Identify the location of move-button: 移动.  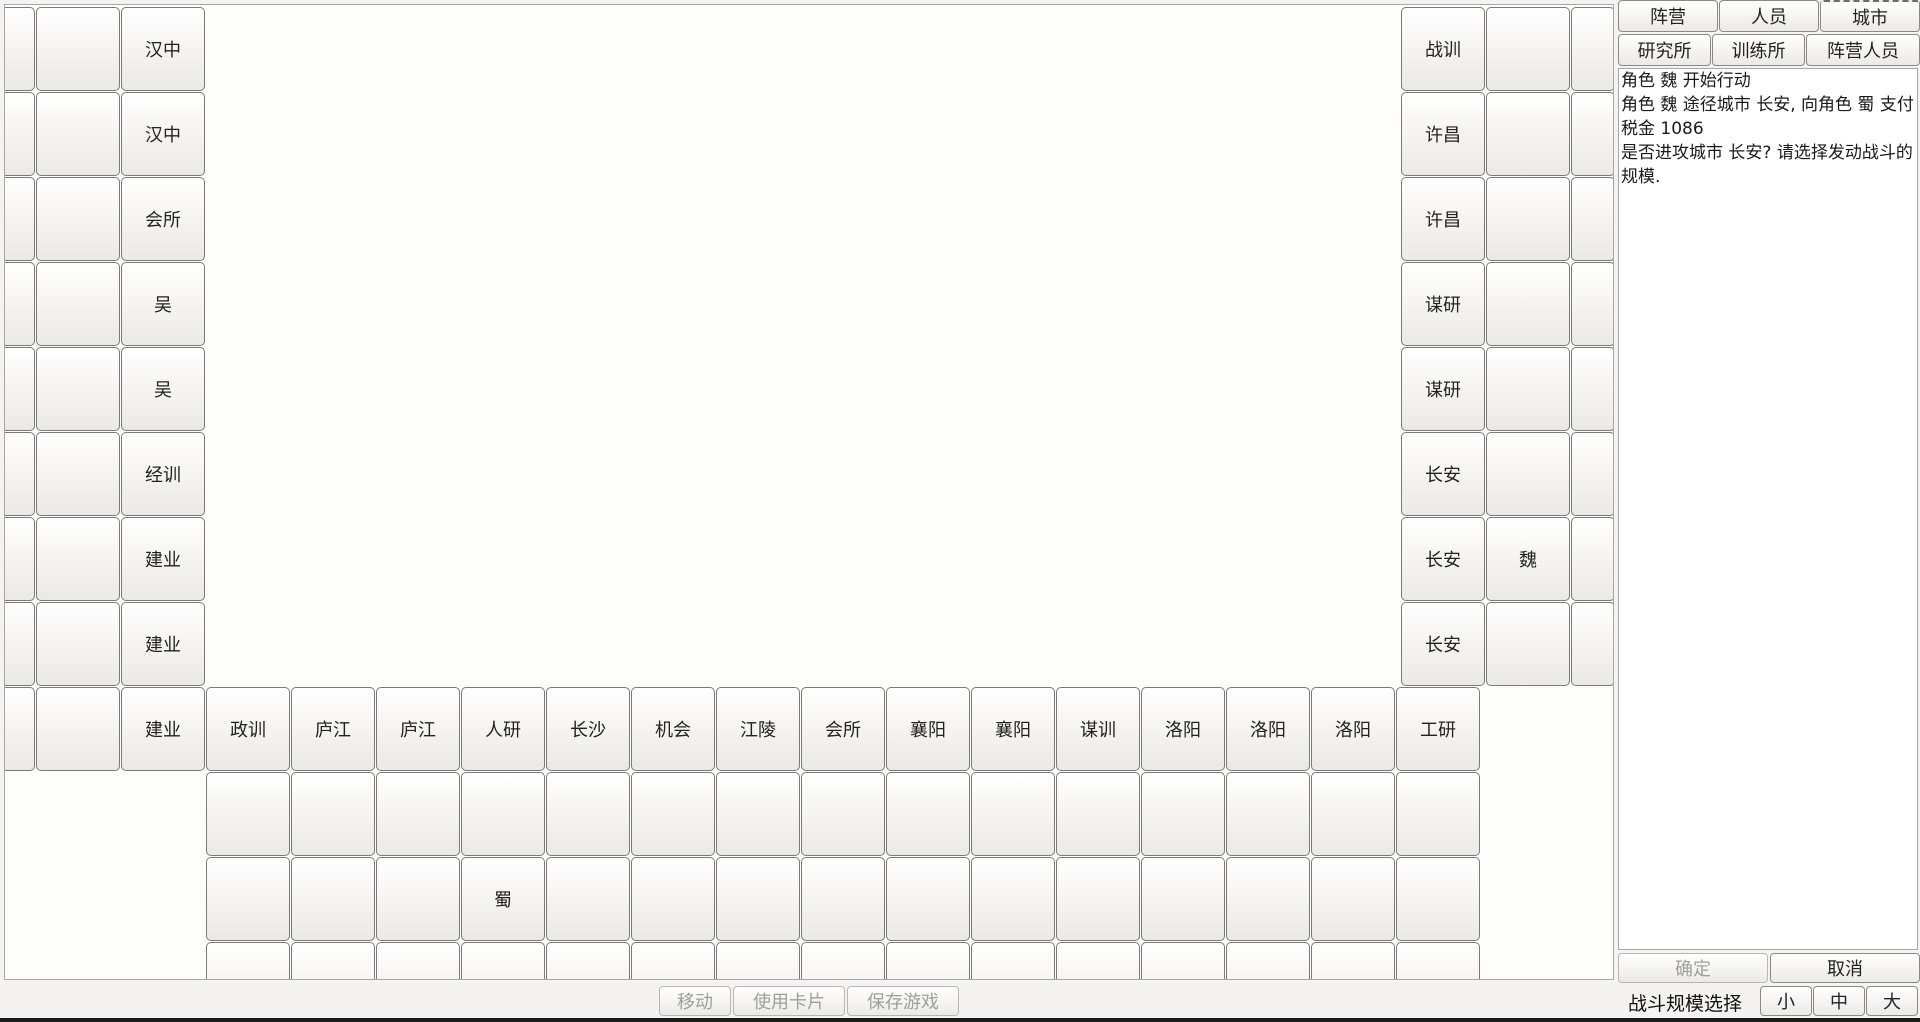
(695, 1001).